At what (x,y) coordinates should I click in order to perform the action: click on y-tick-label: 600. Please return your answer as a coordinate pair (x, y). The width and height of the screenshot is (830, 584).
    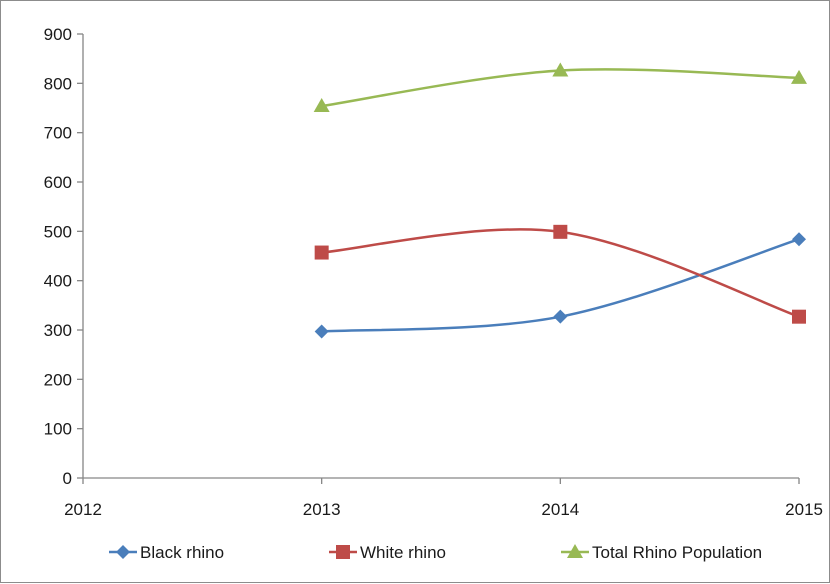
    Looking at the image, I should click on (58, 182).